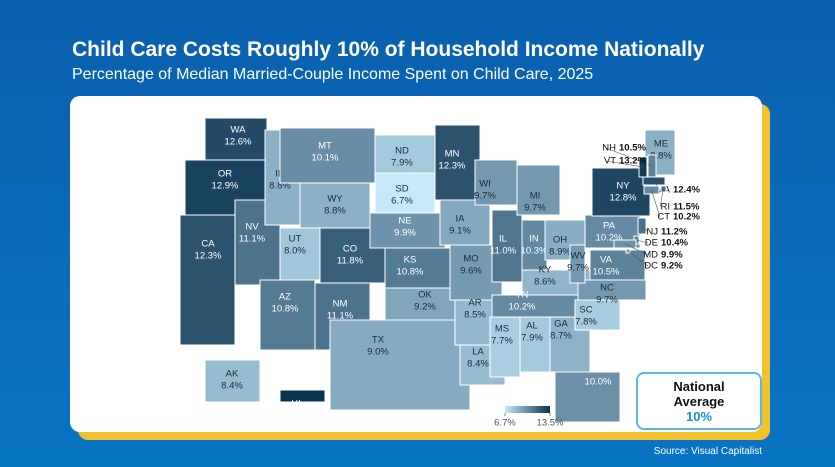 The image size is (835, 467). Describe the element at coordinates (225, 186) in the screenshot. I see `state-value: 12.9%` at that location.